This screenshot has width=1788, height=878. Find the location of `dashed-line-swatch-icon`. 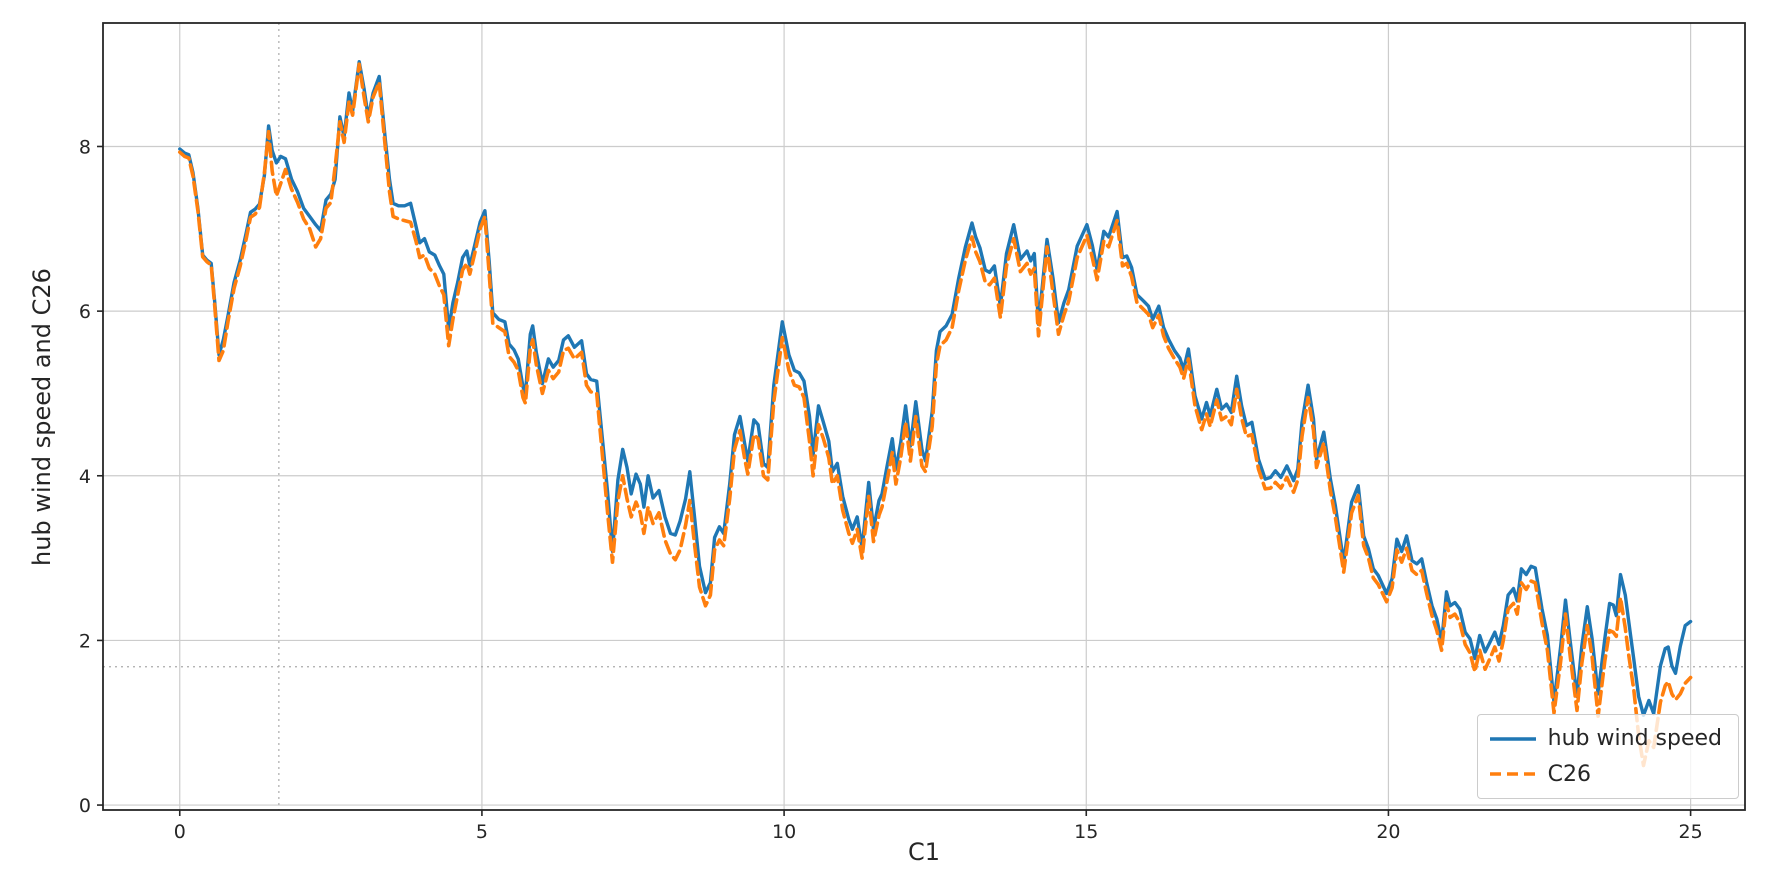

dashed-line-swatch-icon is located at coordinates (1512, 774).